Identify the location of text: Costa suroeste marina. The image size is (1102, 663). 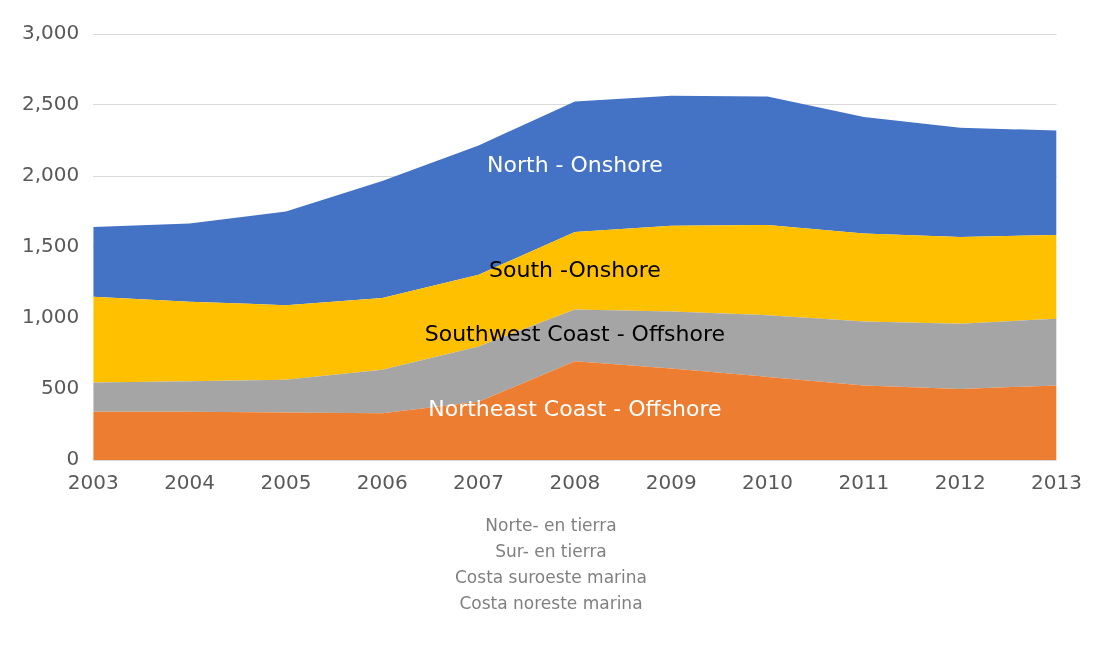
(551, 577).